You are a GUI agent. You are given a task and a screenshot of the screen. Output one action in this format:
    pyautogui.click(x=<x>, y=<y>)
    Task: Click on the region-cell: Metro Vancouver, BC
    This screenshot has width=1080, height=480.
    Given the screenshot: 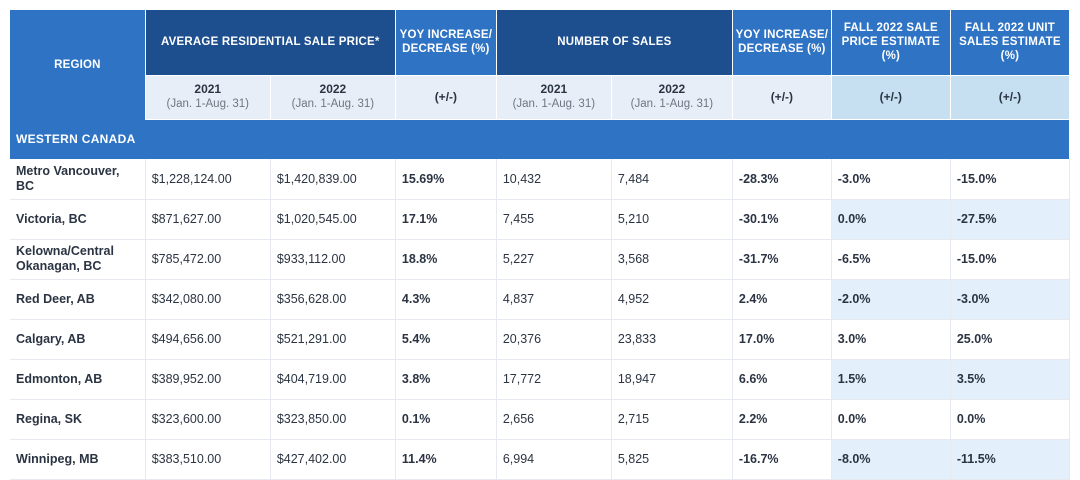 What is the action you would take?
    pyautogui.click(x=78, y=179)
    